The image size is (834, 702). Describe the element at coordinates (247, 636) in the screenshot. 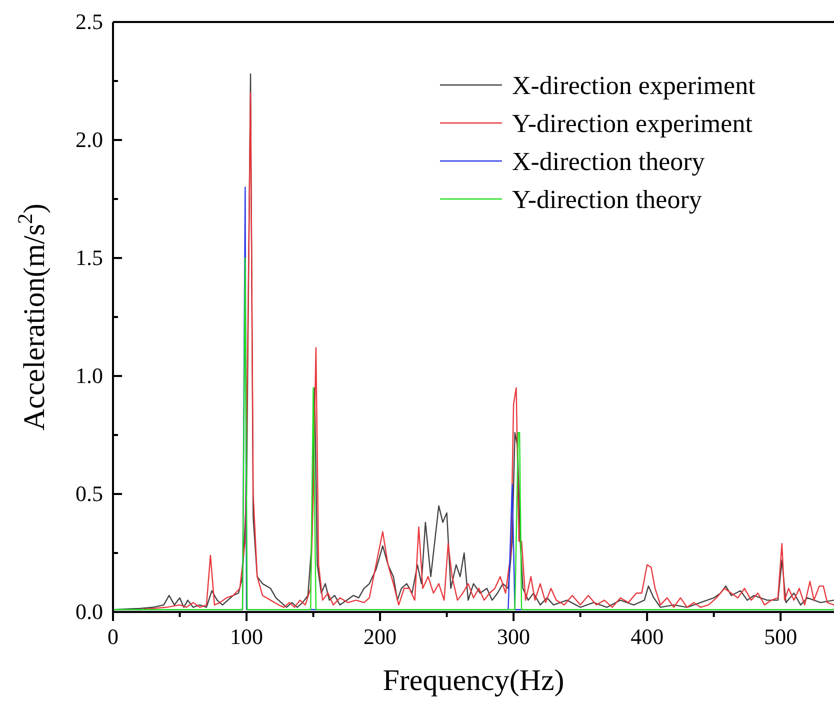

I see `x-tick-label: 100` at that location.